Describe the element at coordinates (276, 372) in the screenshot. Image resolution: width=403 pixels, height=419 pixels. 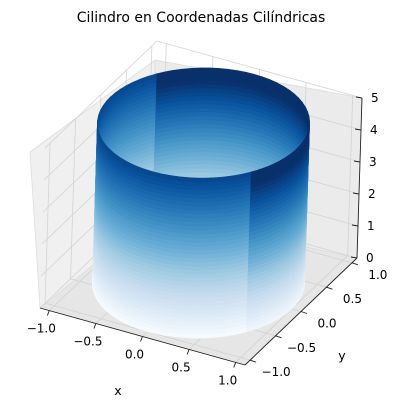
I see `y-tick-label: −1.0` at that location.